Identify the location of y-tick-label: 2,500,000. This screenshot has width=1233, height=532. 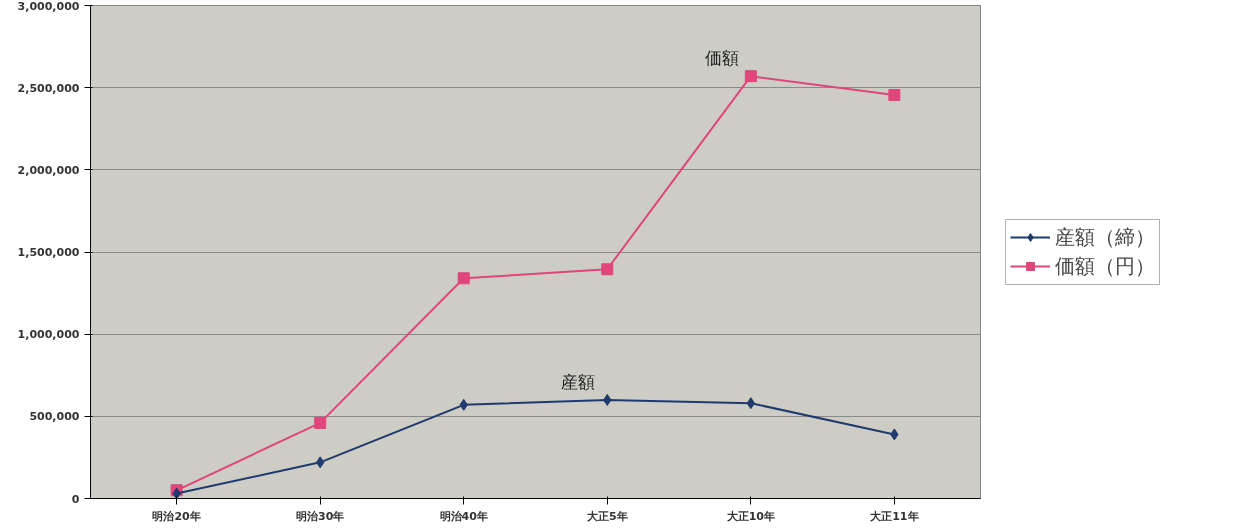
(48, 88).